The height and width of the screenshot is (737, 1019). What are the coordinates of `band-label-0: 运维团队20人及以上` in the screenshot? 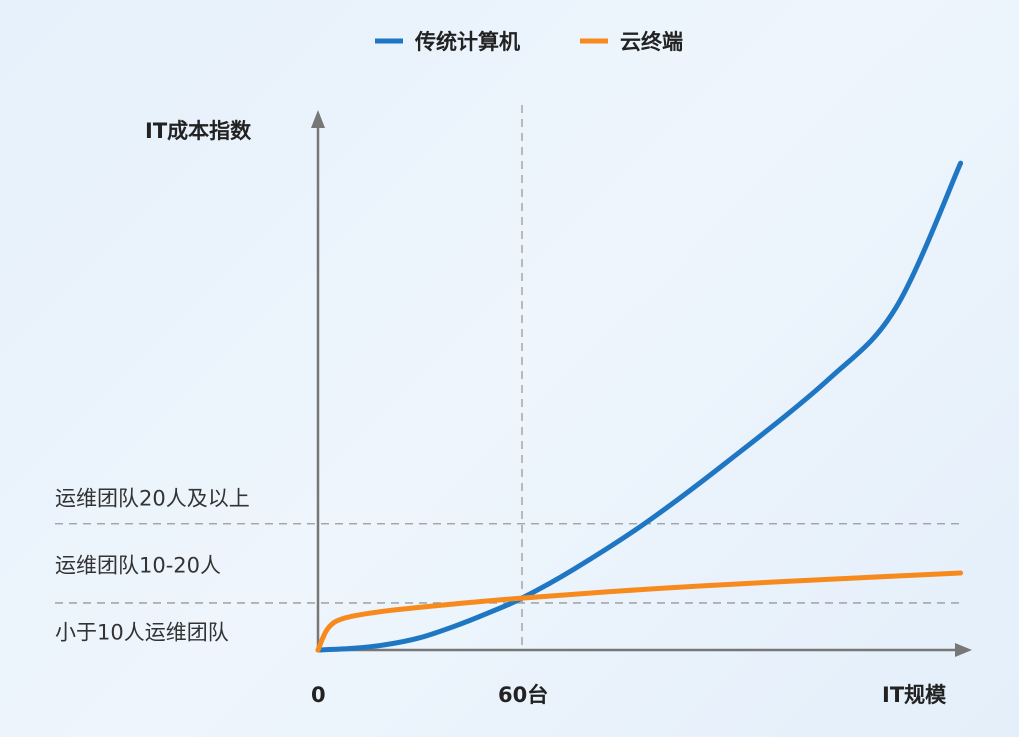 It's located at (152, 499).